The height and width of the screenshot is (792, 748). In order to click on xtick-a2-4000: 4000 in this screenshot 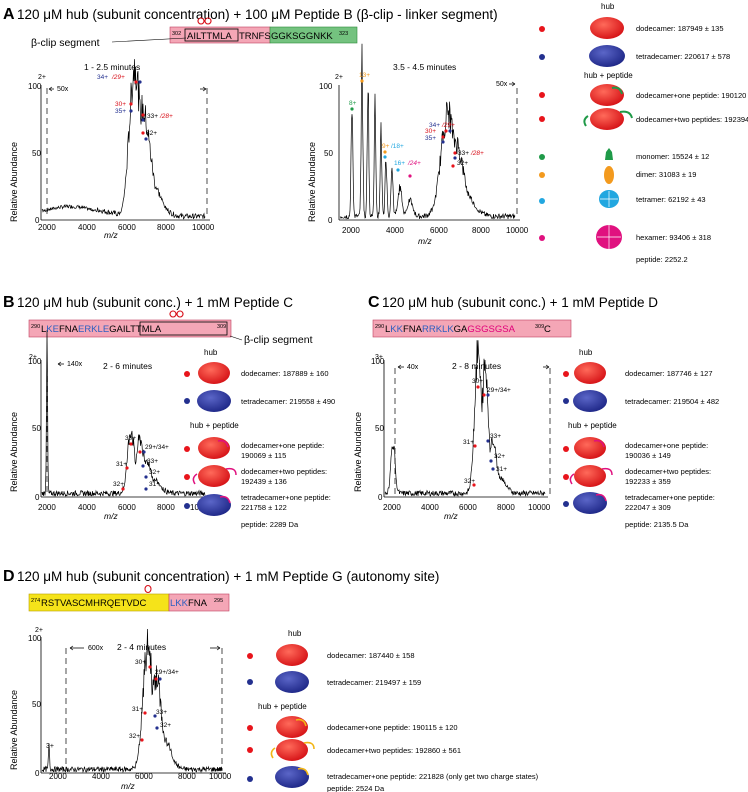, I will do `click(395, 230)`.